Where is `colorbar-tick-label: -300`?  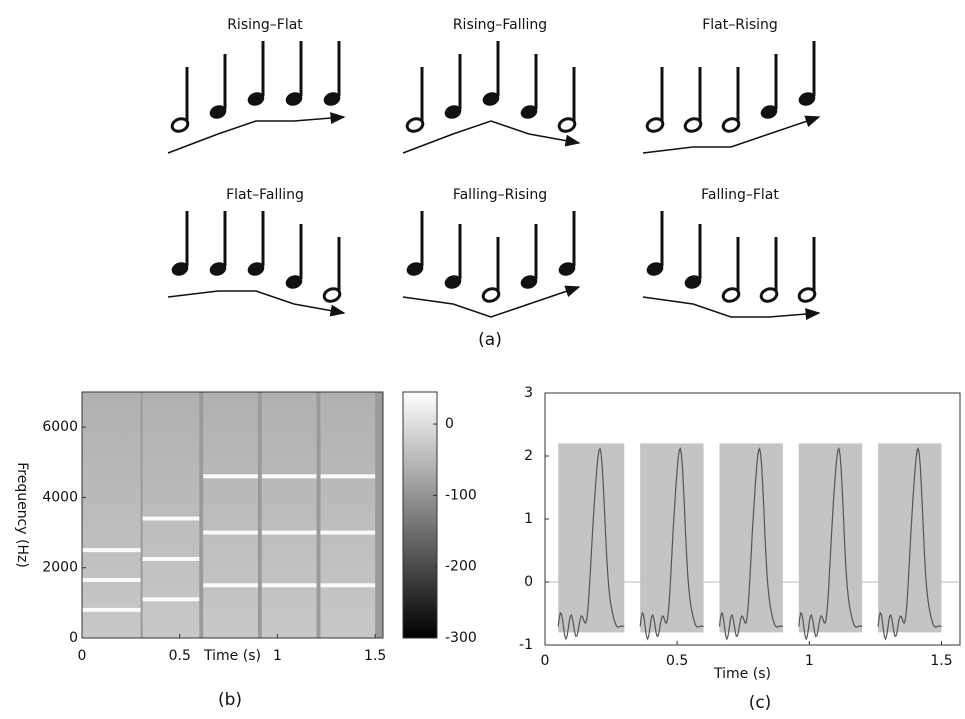 colorbar-tick-label: -300 is located at coordinates (461, 638).